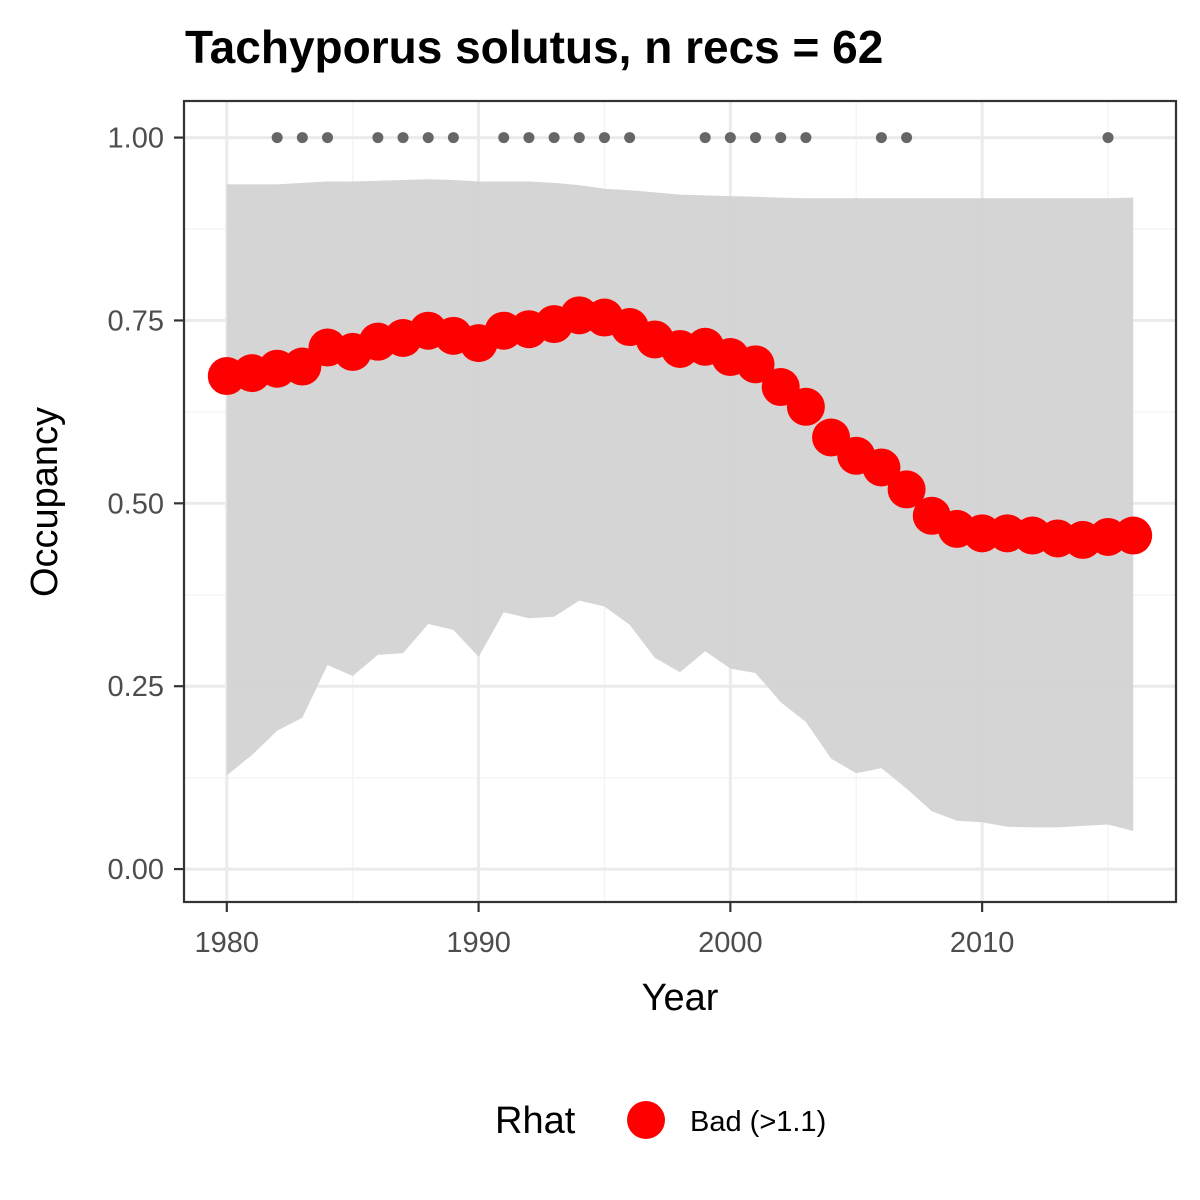 The width and height of the screenshot is (1200, 1200). I want to click on chart-title: Tachyporus solutus, n recs = 62, so click(534, 47).